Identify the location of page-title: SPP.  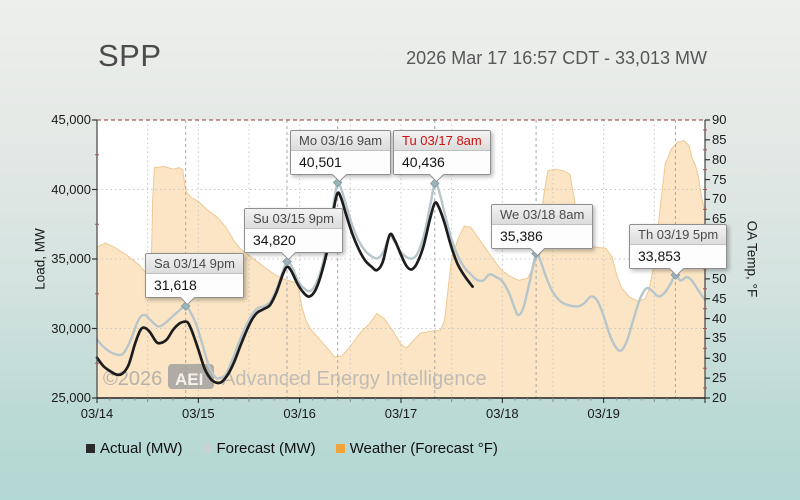
(130, 55).